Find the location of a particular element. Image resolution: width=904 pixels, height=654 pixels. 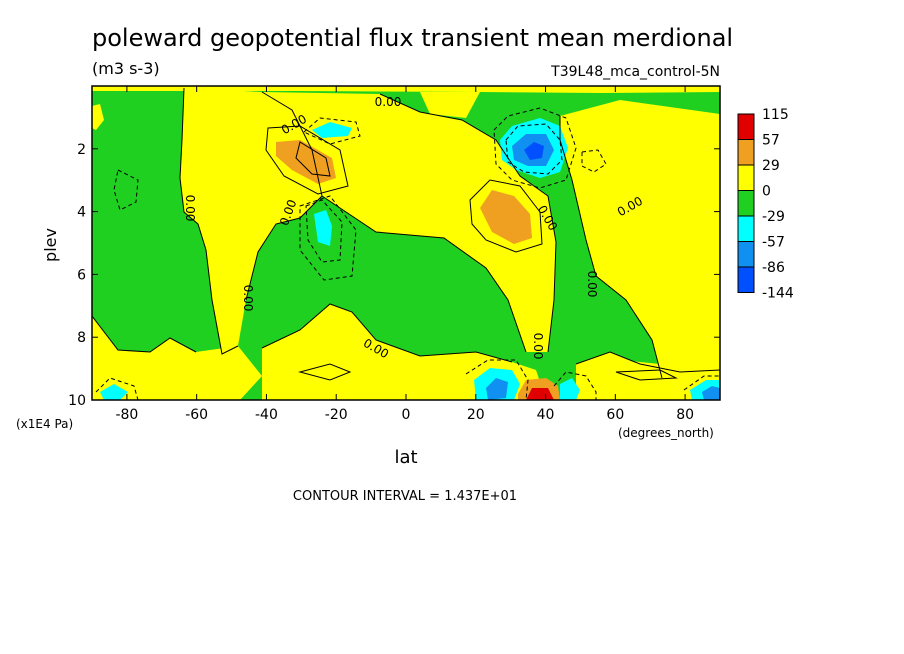

x-tick-label: -60 is located at coordinates (196, 415).